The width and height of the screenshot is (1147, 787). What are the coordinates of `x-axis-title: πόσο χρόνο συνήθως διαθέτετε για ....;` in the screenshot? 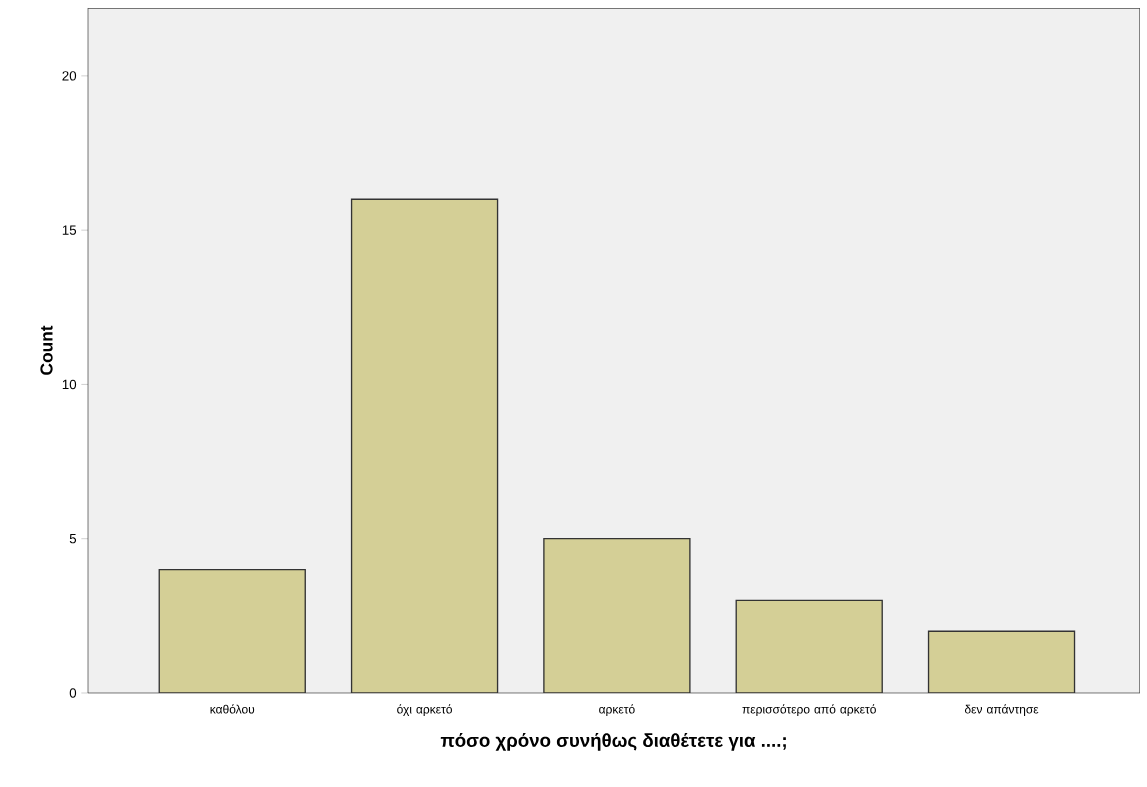 It's located at (613, 742).